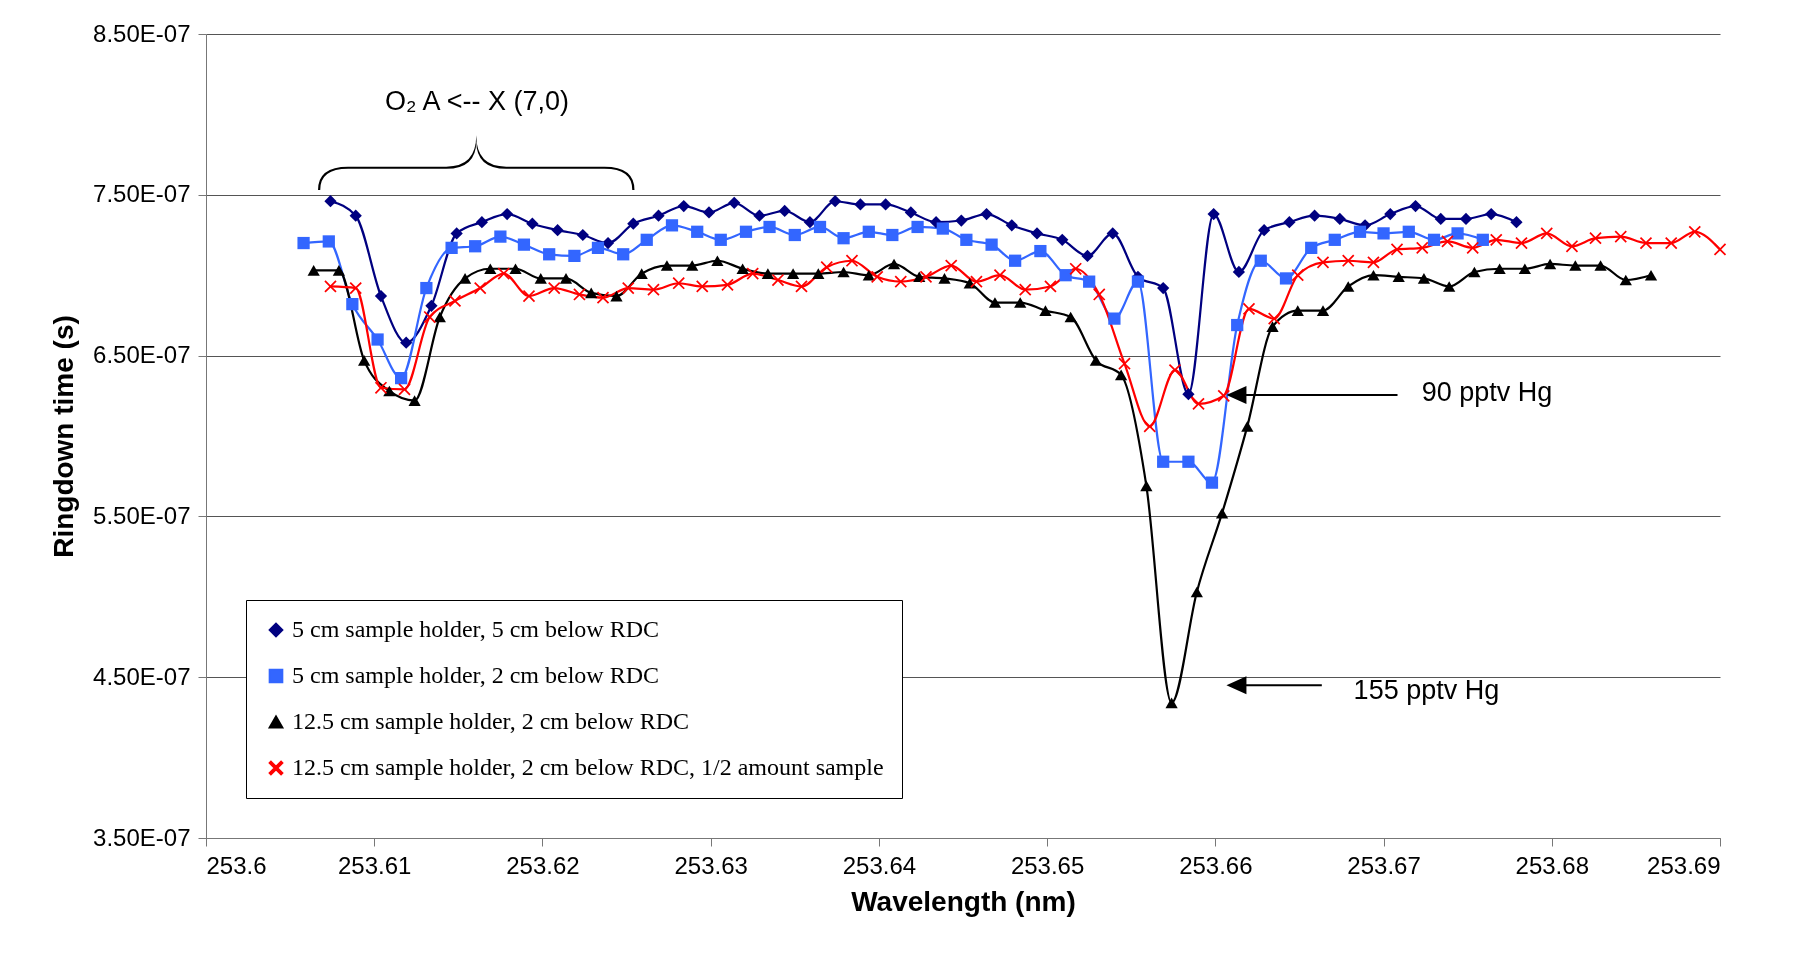  What do you see at coordinates (543, 865) in the screenshot?
I see `x-tick-label: 253.62` at bounding box center [543, 865].